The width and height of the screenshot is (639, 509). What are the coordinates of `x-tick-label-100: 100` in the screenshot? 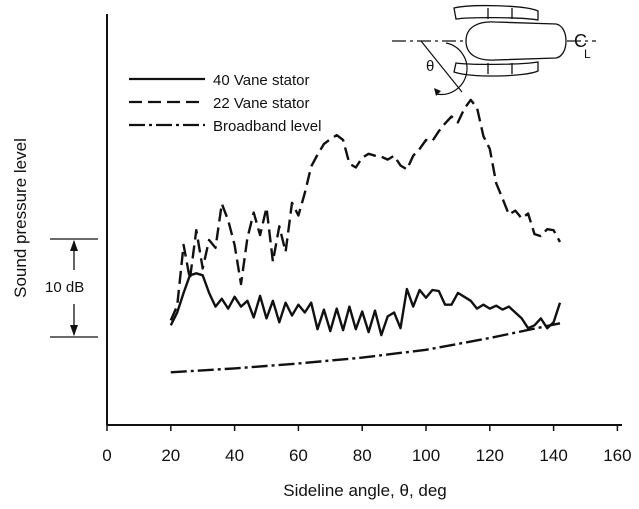 It's located at (426, 455).